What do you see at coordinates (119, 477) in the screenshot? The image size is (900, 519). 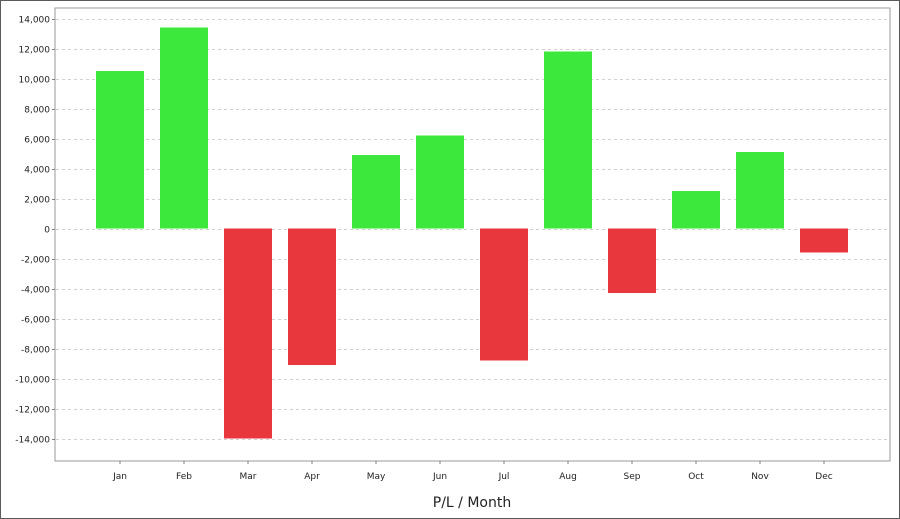 I see `x-tick-label: Jan` at bounding box center [119, 477].